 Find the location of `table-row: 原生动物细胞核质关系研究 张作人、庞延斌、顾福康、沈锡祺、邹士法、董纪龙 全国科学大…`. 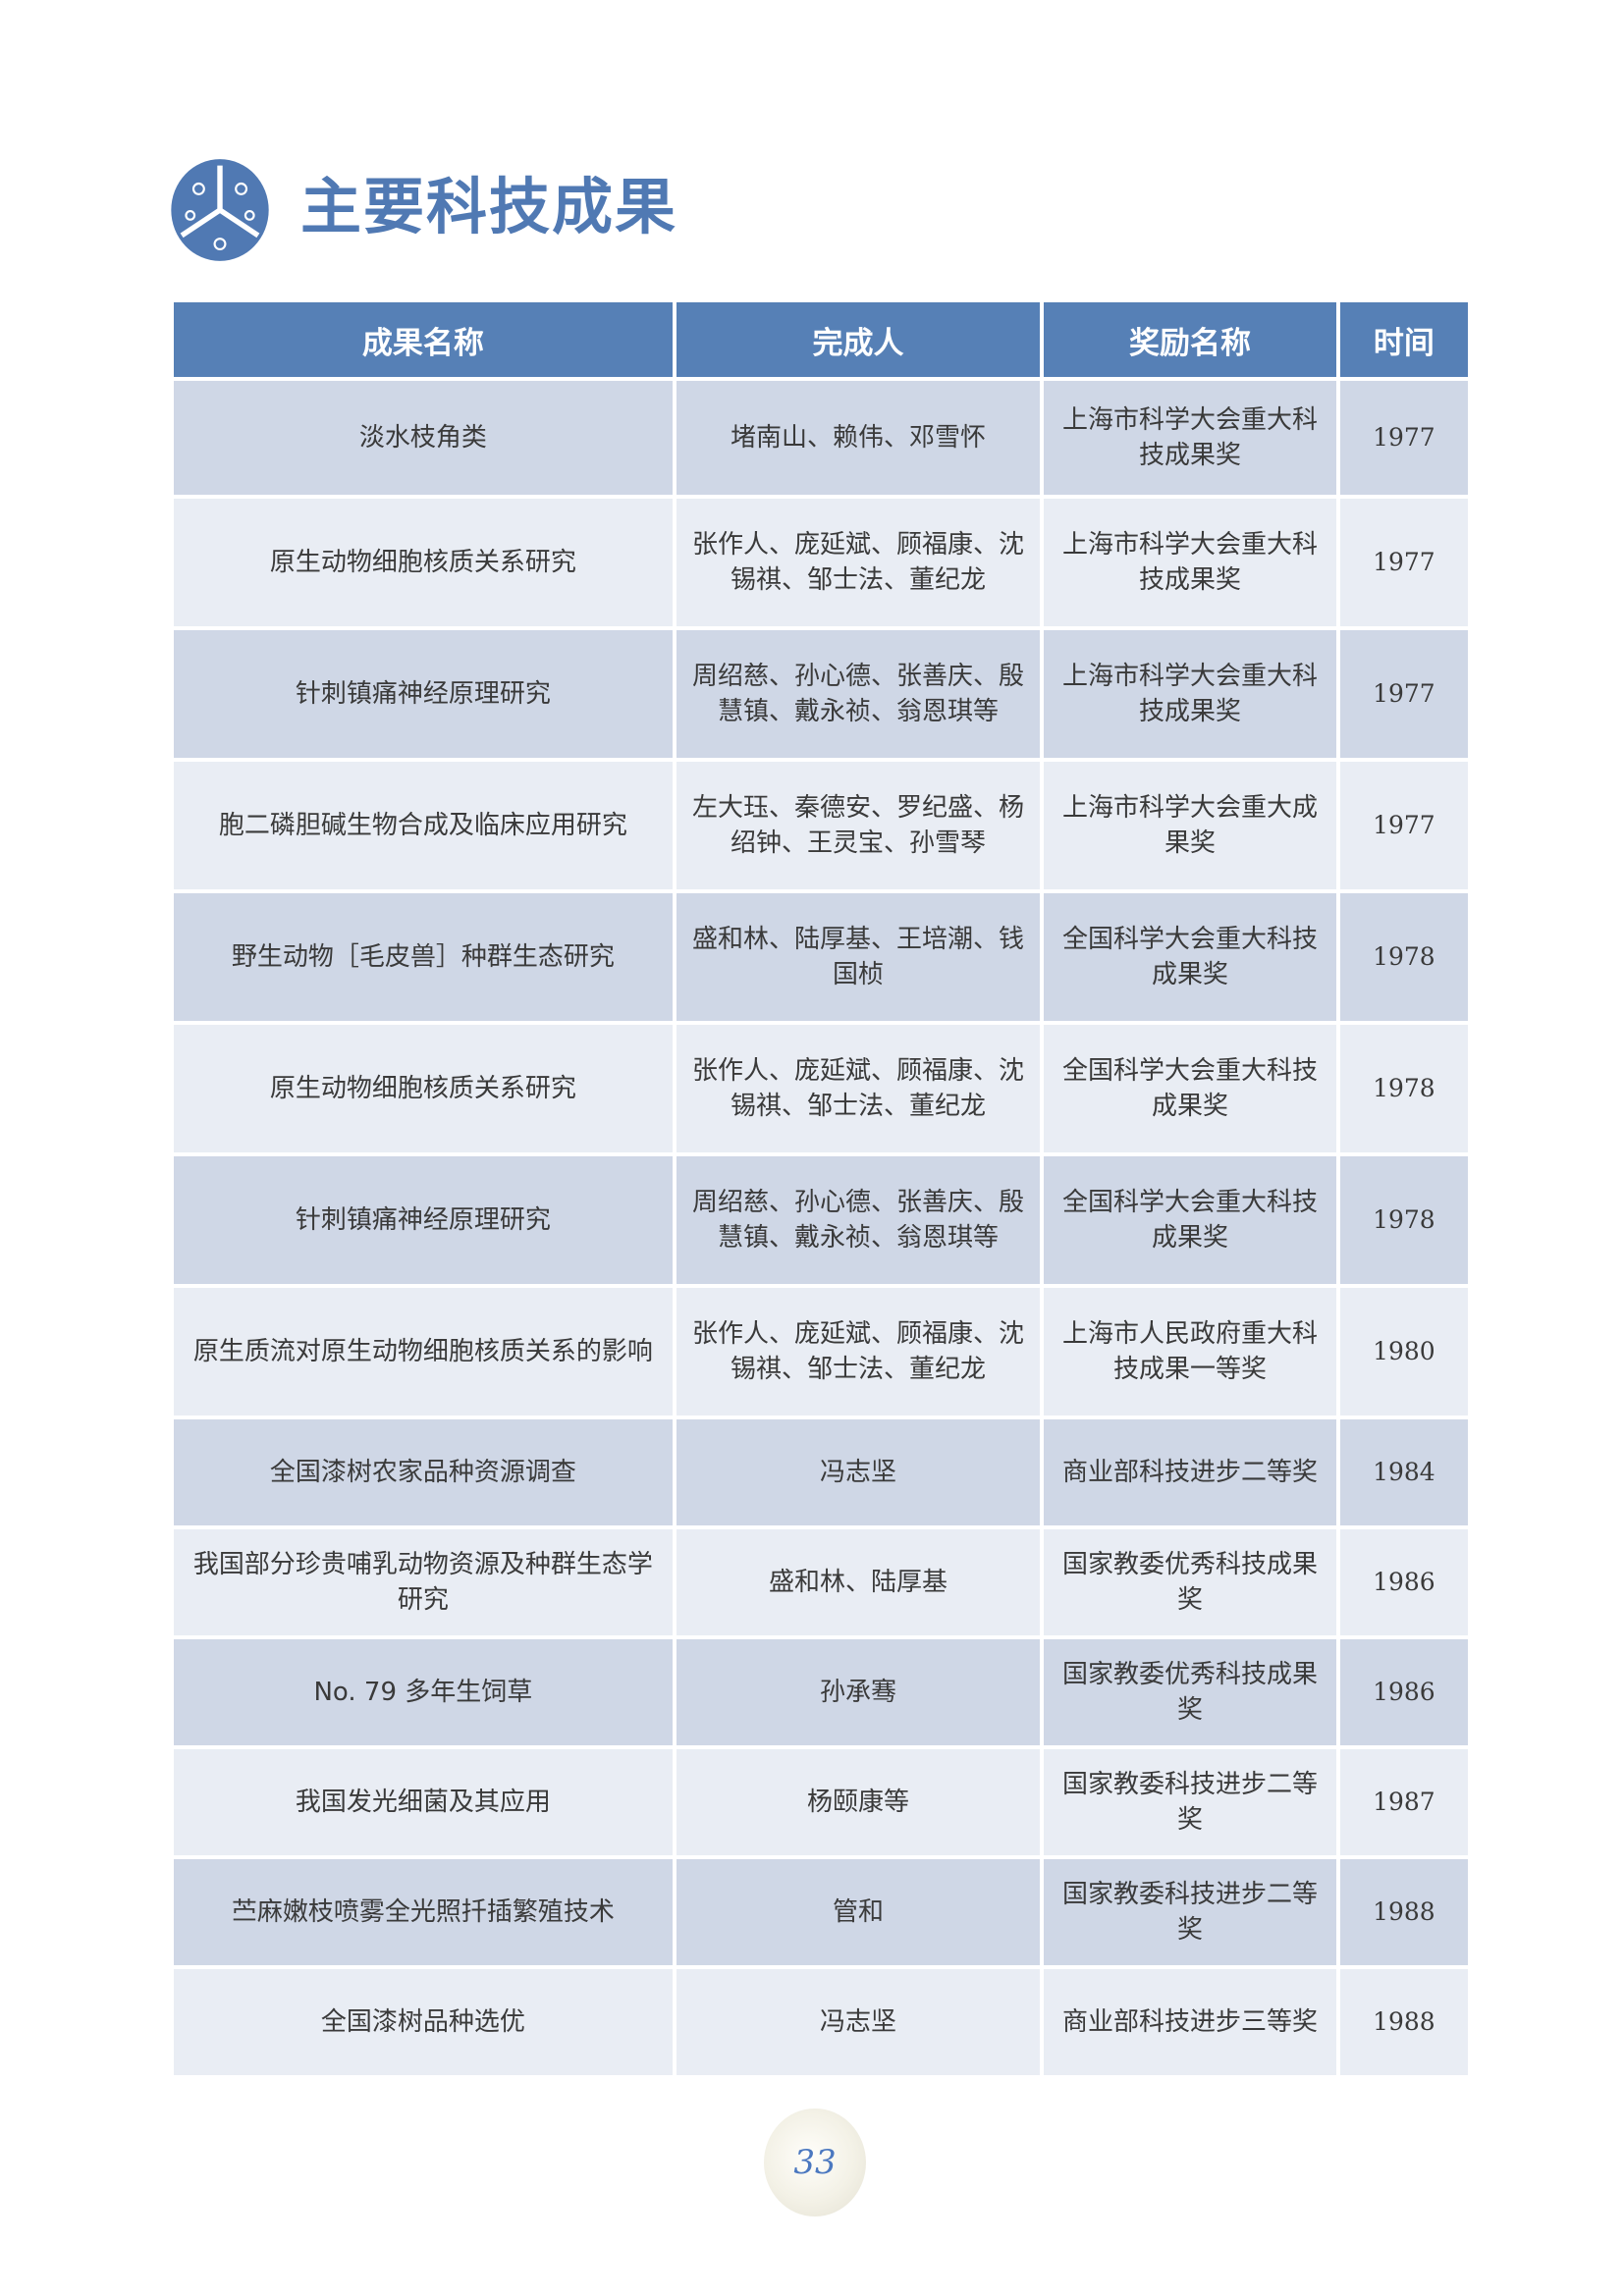

table-row: 原生动物细胞核质关系研究 张作人、庞延斌、顾福康、沈锡祺、邹士法、董纪龙 全国科学大… is located at coordinates (821, 1088).